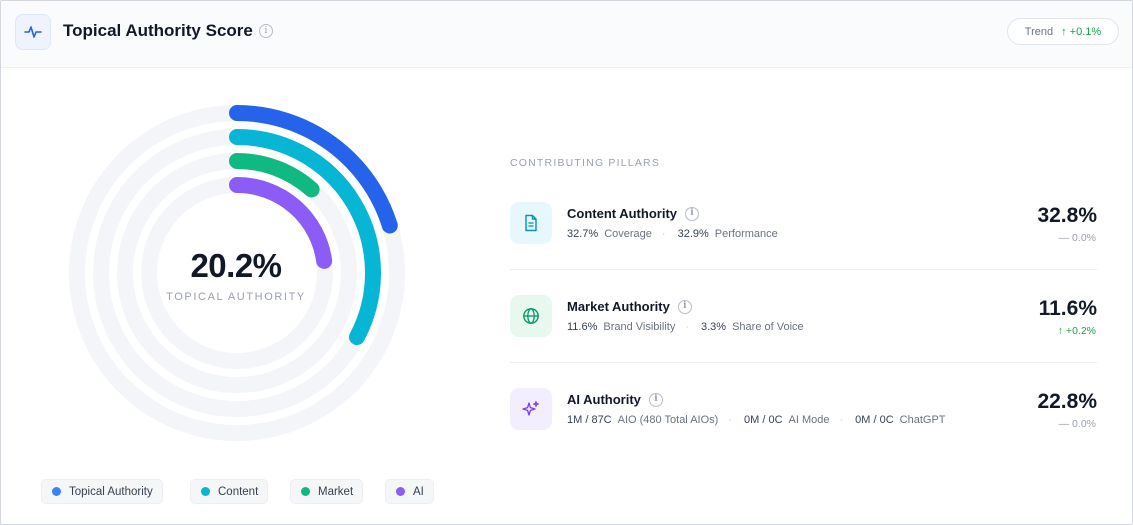  I want to click on legend-label: Content, so click(238, 491).